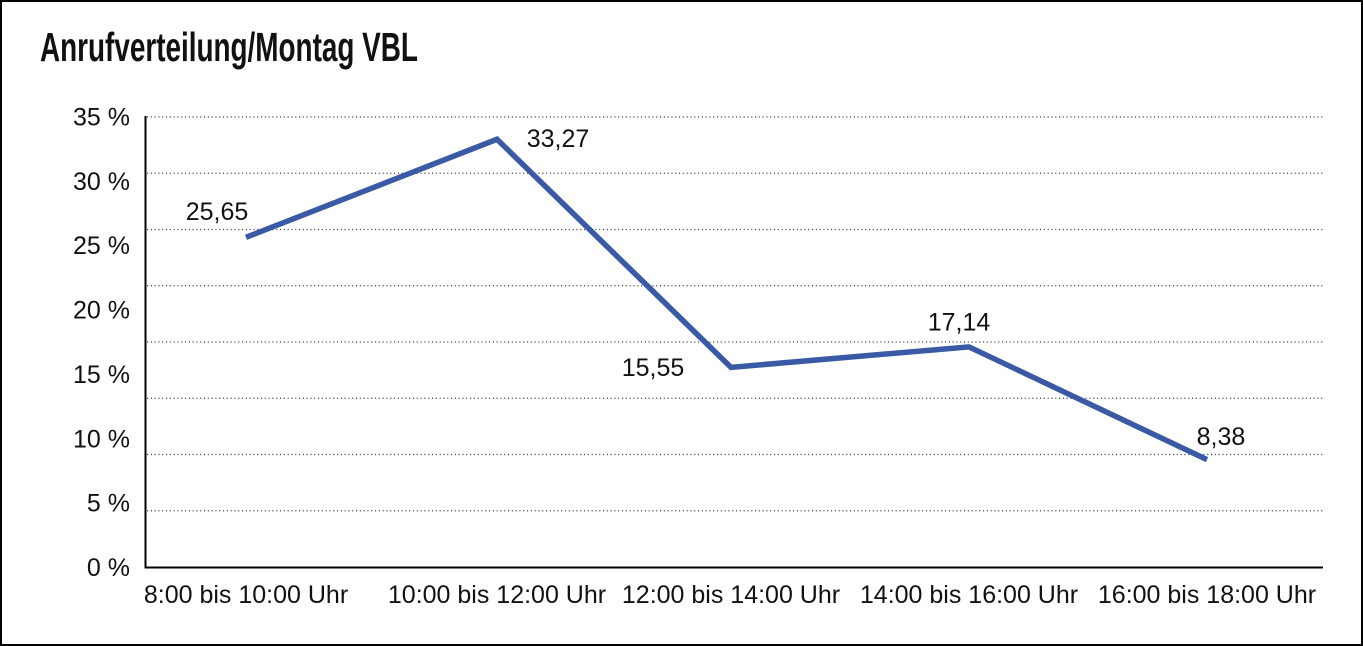  I want to click on x-tick-label: 12:00 bis 14:00 Uhr, so click(731, 595).